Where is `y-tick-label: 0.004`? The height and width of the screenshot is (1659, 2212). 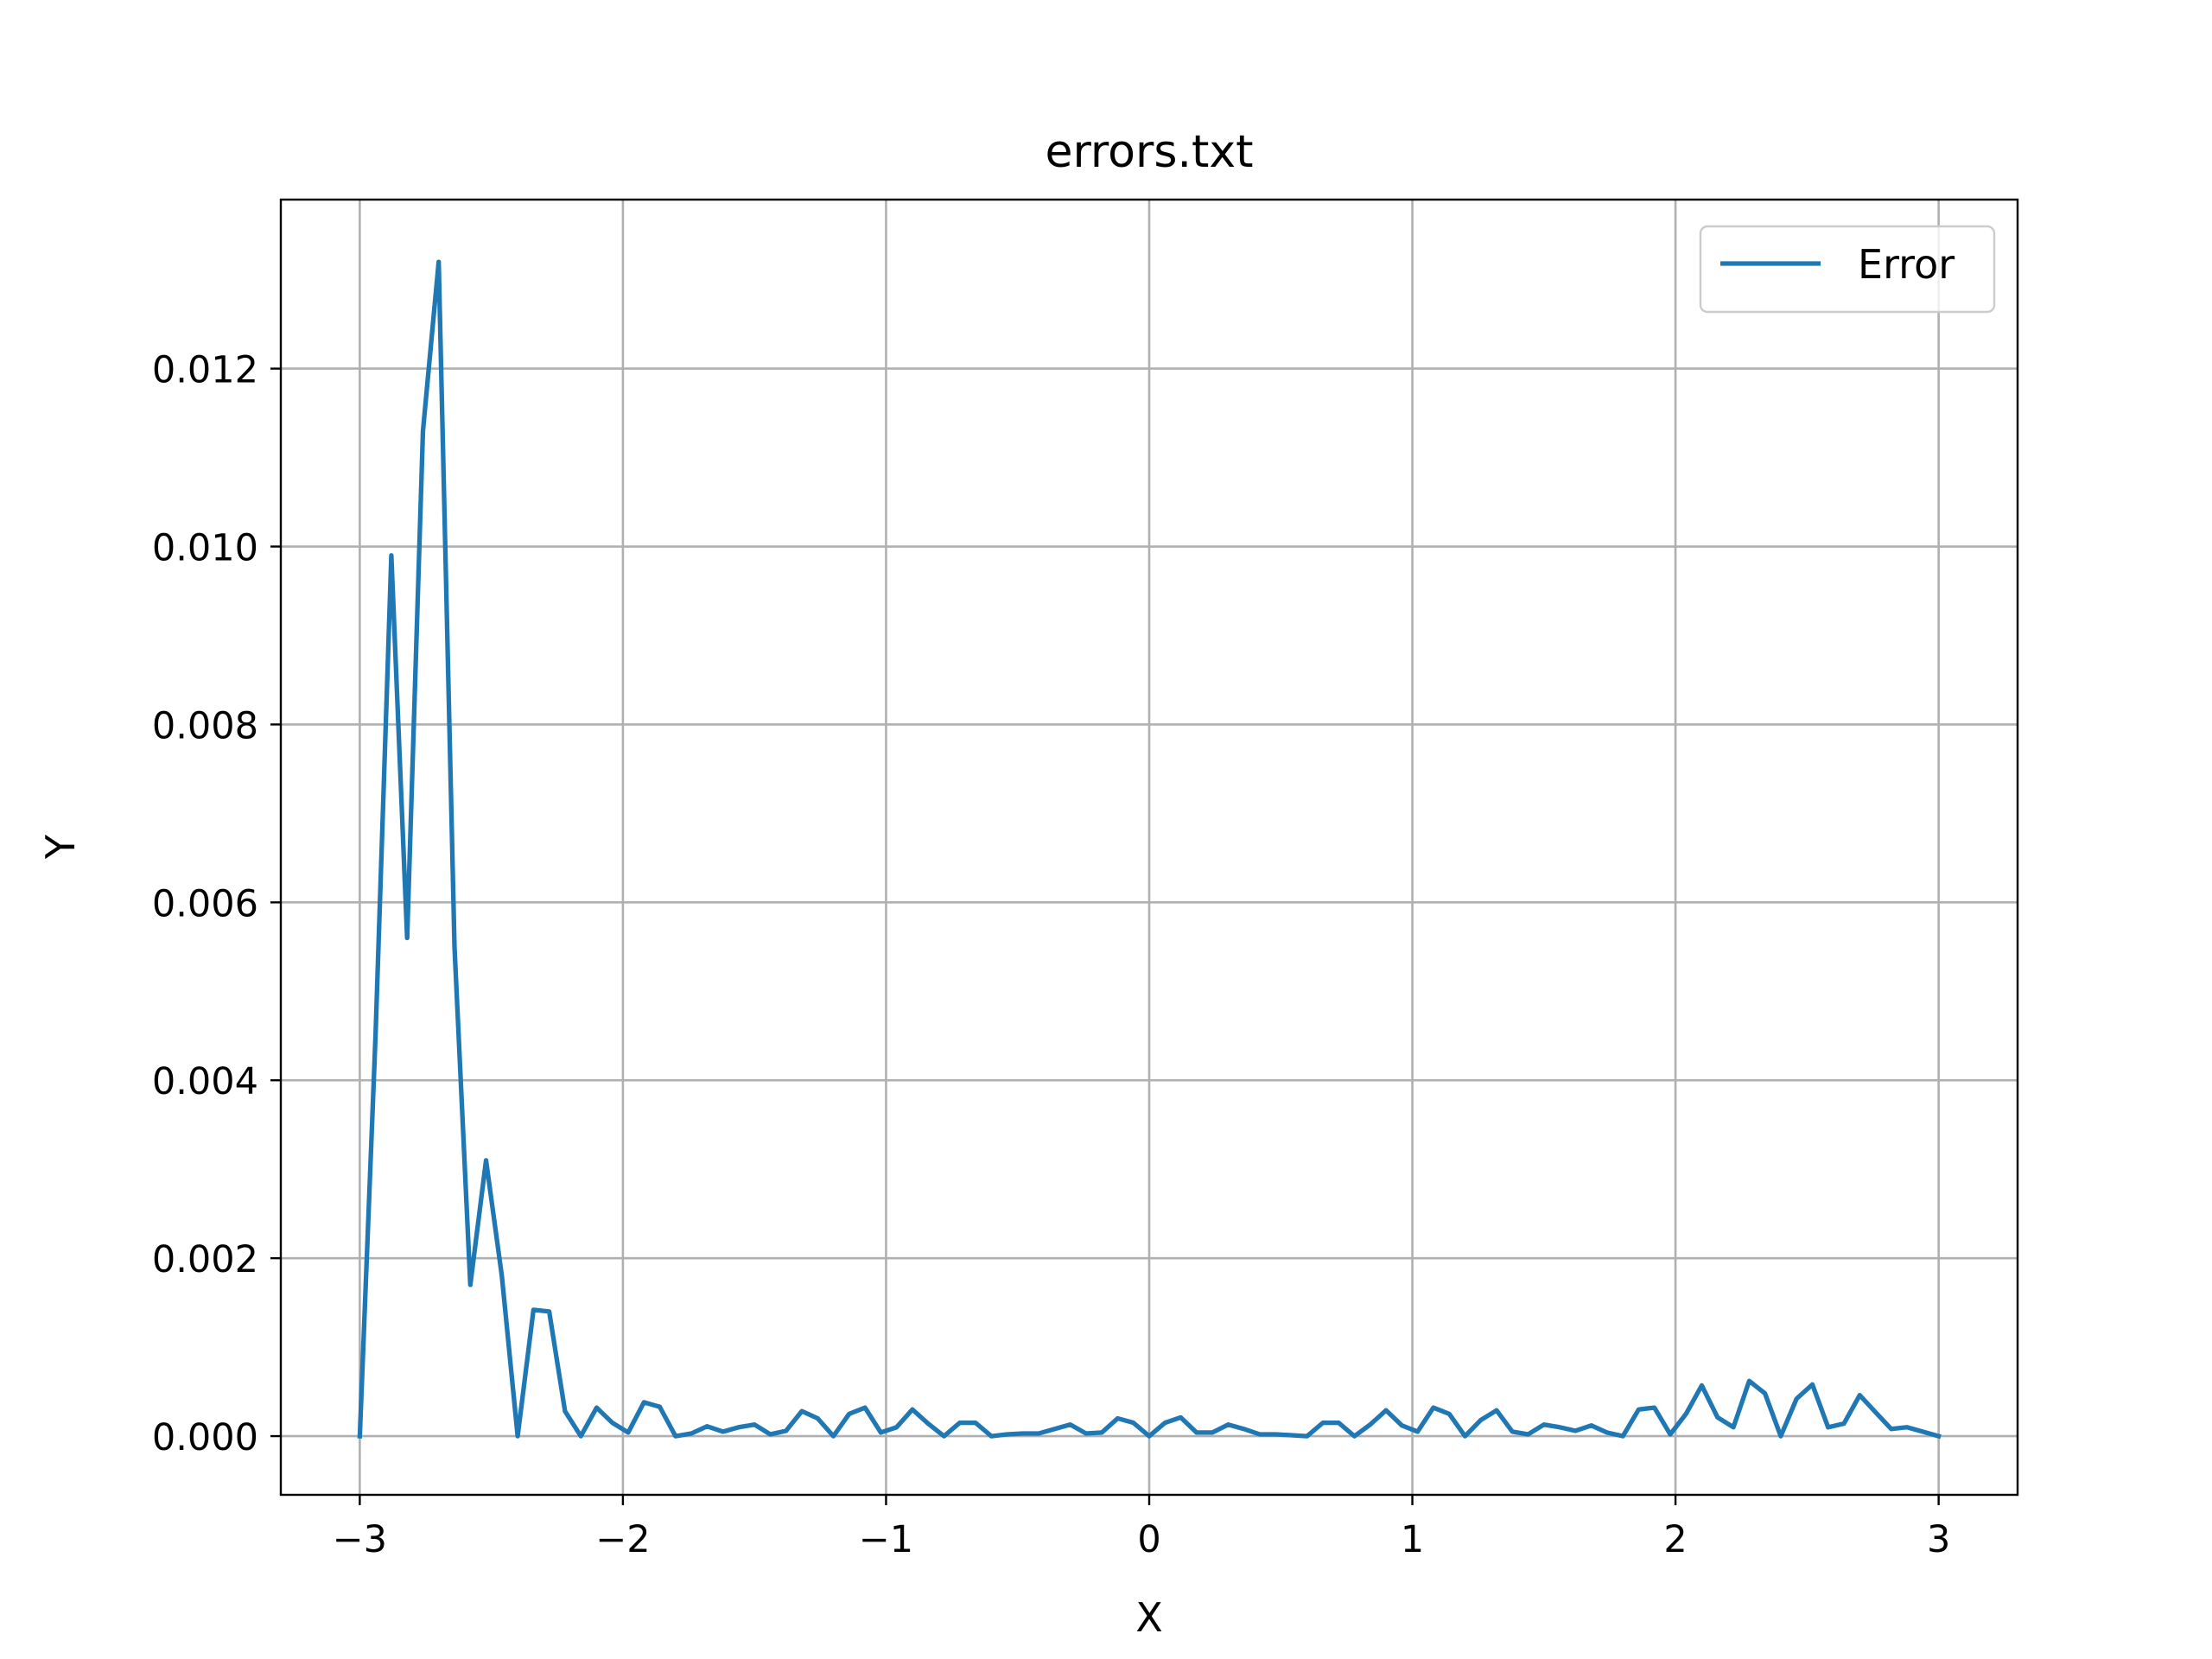
y-tick-label: 0.004 is located at coordinates (205, 1081).